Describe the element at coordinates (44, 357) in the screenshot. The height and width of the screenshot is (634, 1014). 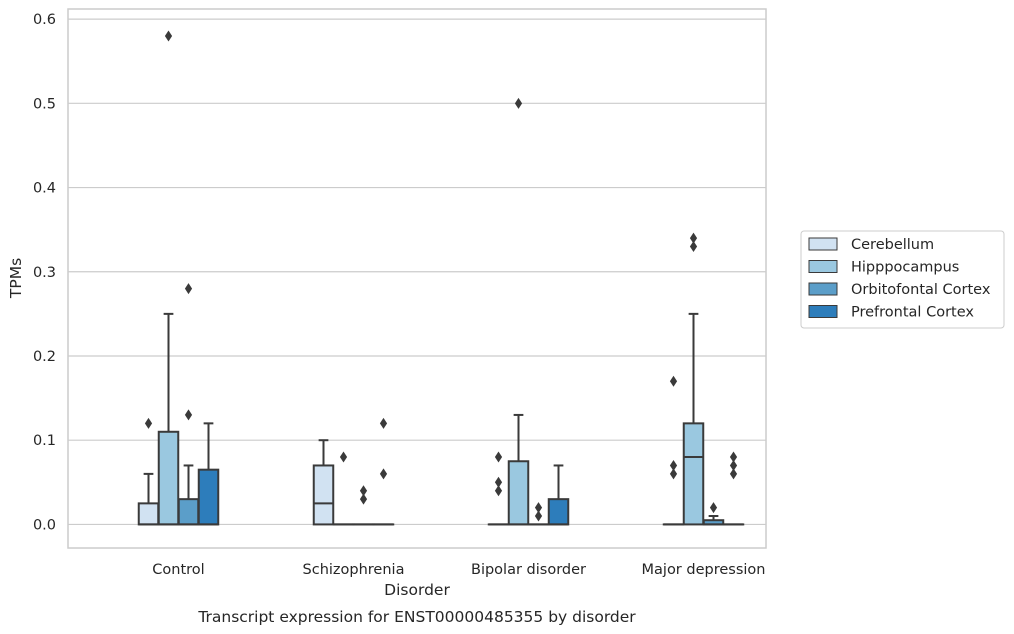
I see `y-tick-label: 0.2` at that location.